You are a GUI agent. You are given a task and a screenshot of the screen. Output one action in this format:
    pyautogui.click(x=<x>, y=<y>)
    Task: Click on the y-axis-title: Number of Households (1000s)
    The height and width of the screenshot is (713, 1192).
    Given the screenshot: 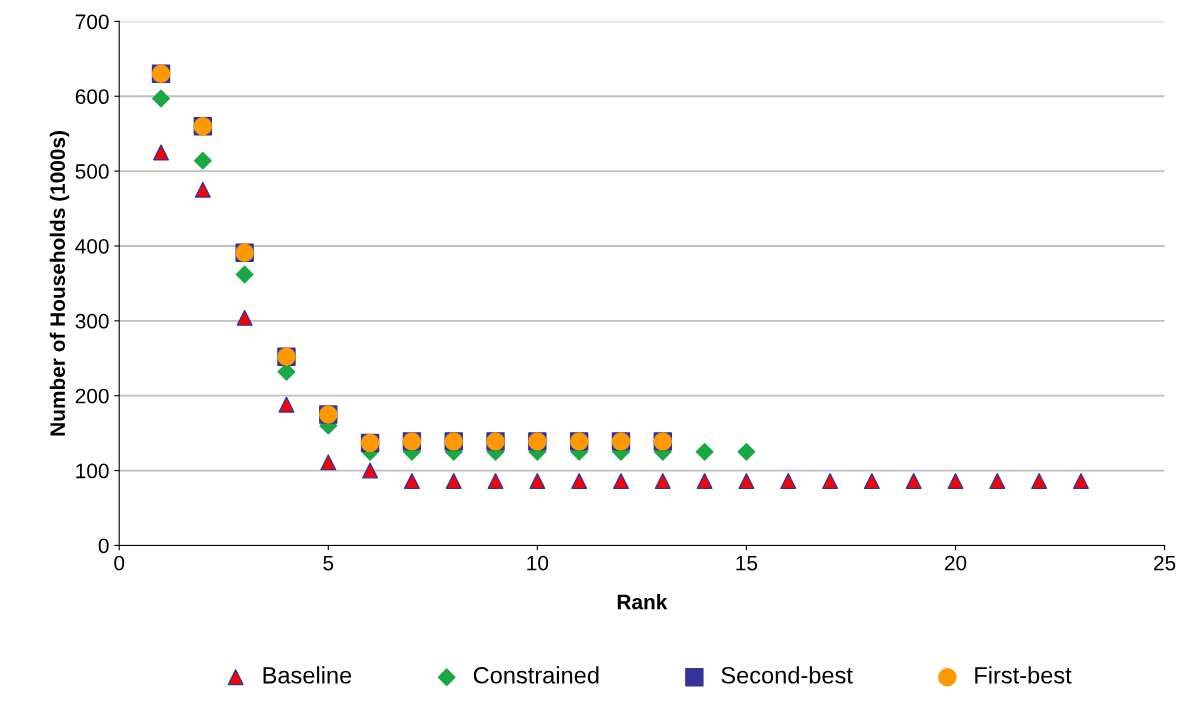 What is the action you would take?
    pyautogui.click(x=59, y=283)
    